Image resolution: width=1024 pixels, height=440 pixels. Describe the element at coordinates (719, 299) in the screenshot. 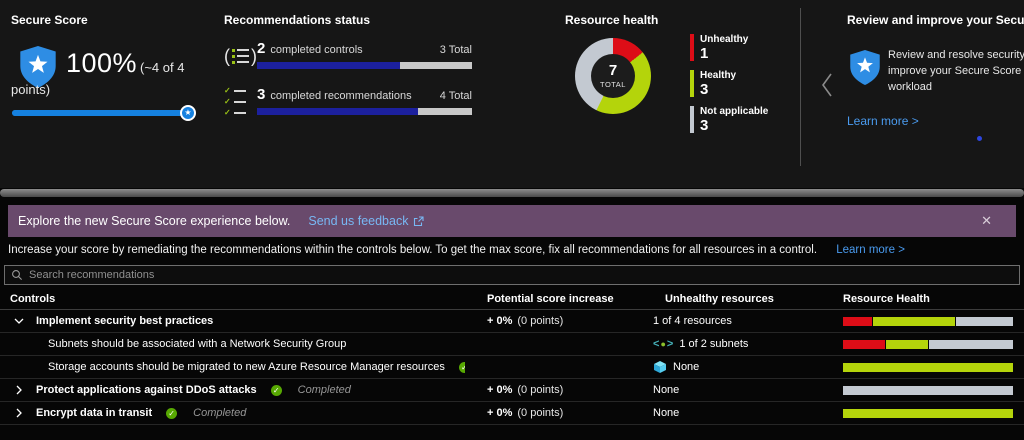

I see `header-unhealthy-resources: Unhealthy resources` at that location.